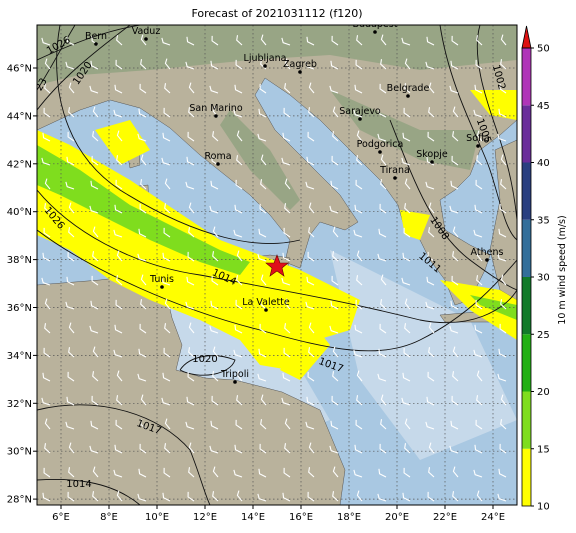 This screenshot has width=576, height=533. Describe the element at coordinates (19, 308) in the screenshot. I see `y-tick-label: 36°N` at that location.